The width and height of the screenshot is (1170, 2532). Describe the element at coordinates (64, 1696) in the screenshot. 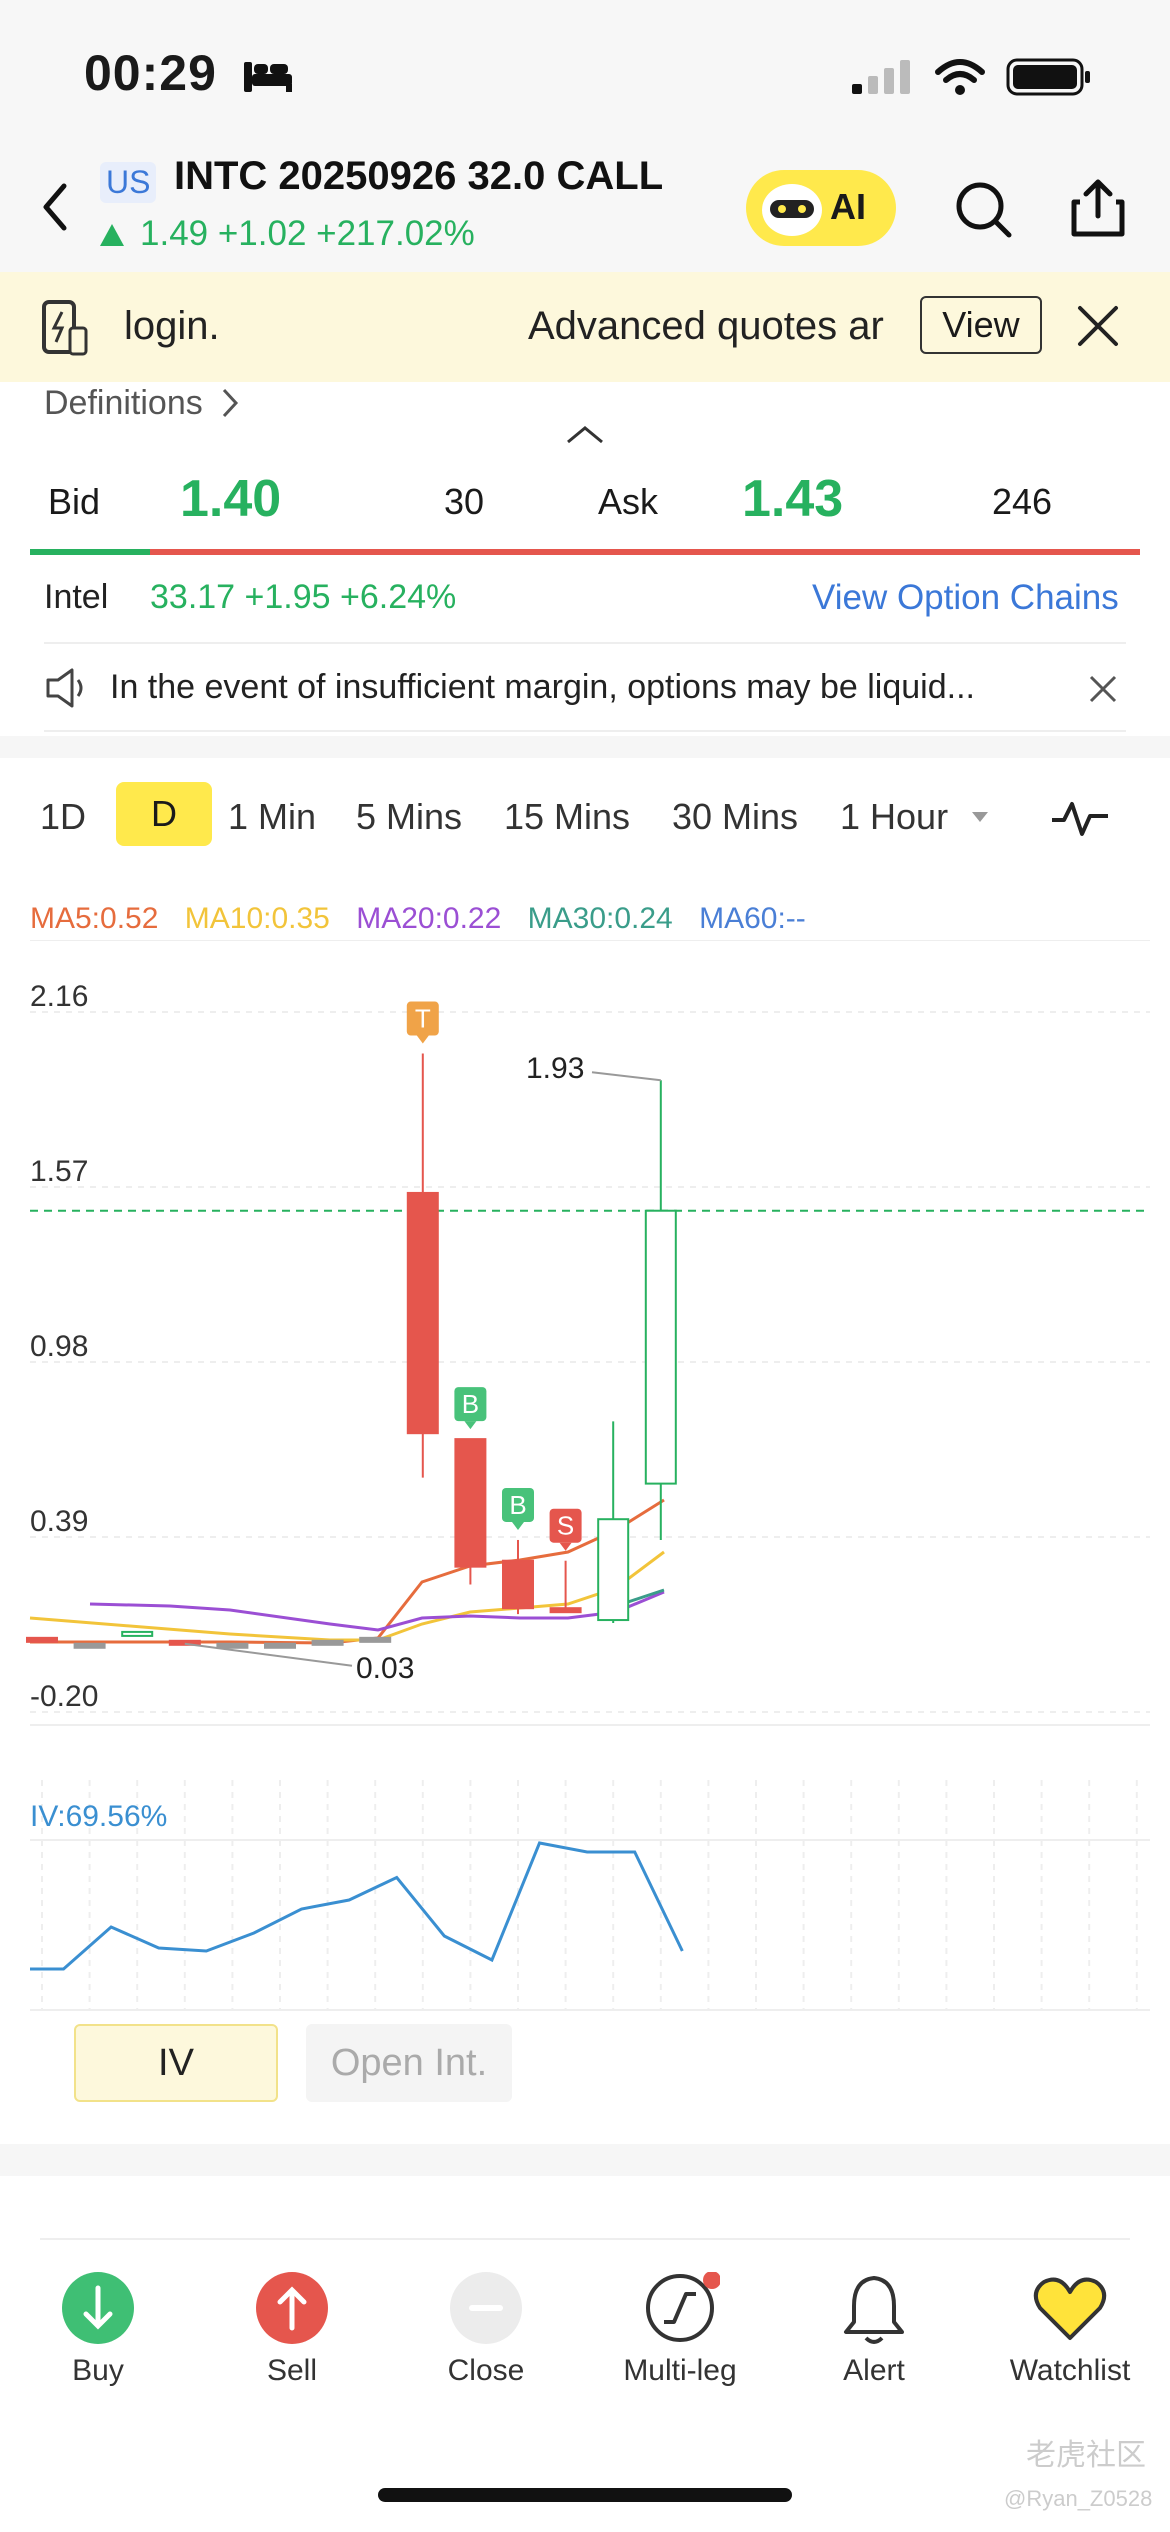

I see `y-tick-label: -0.20` at that location.